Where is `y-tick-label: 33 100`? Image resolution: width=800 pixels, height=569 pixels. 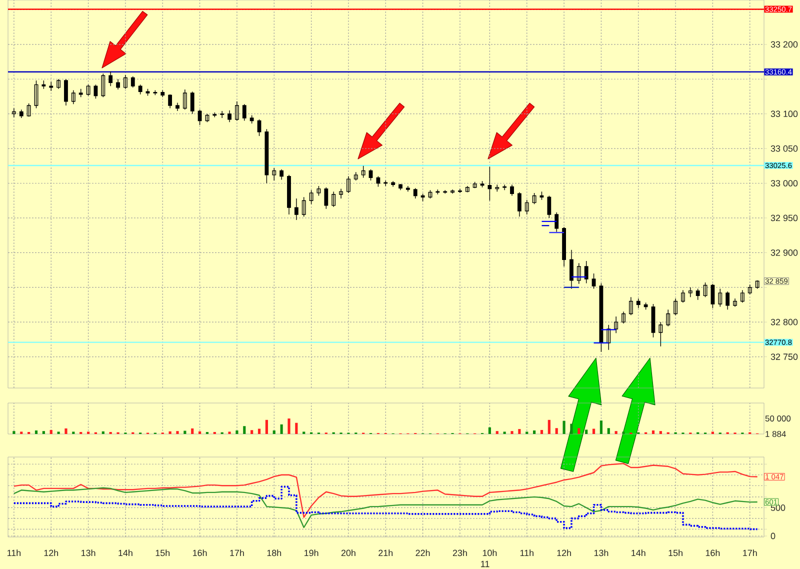 y-tick-label: 33 100 is located at coordinates (784, 114).